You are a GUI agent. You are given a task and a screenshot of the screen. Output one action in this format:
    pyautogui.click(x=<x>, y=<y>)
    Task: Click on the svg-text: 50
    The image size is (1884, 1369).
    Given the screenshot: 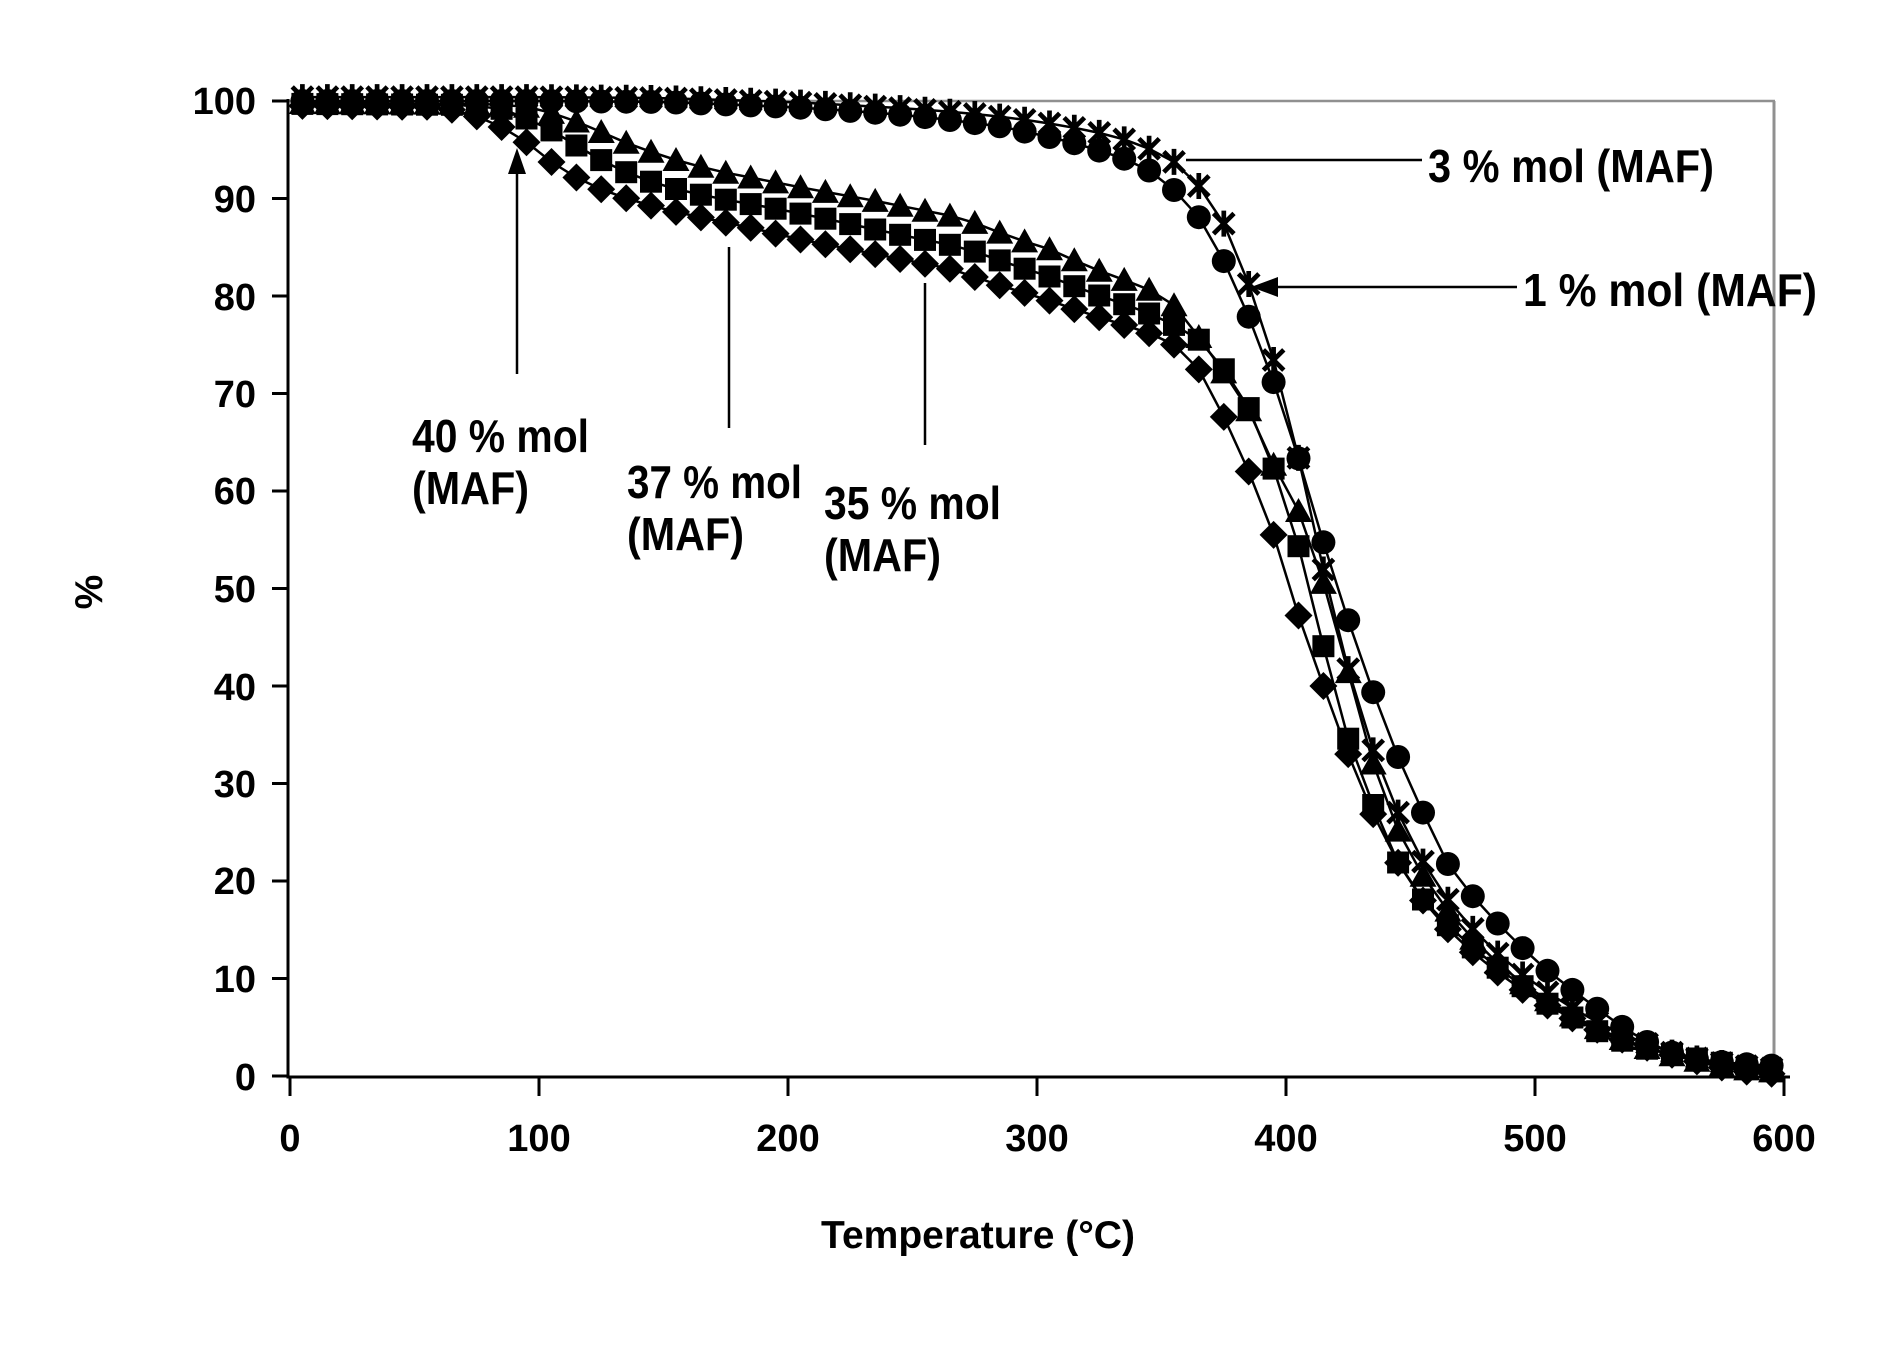 What is the action you would take?
    pyautogui.click(x=235, y=590)
    